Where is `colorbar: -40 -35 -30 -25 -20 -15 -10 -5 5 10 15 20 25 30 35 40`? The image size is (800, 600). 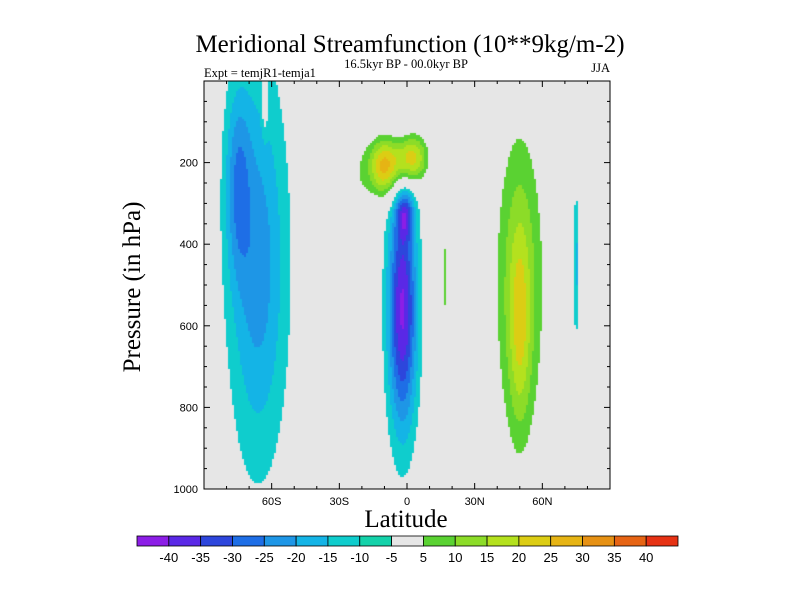 colorbar: -40 -35 -30 -25 -20 -15 -10 -5 5 10 15 20 25 30 35 40 is located at coordinates (407, 550).